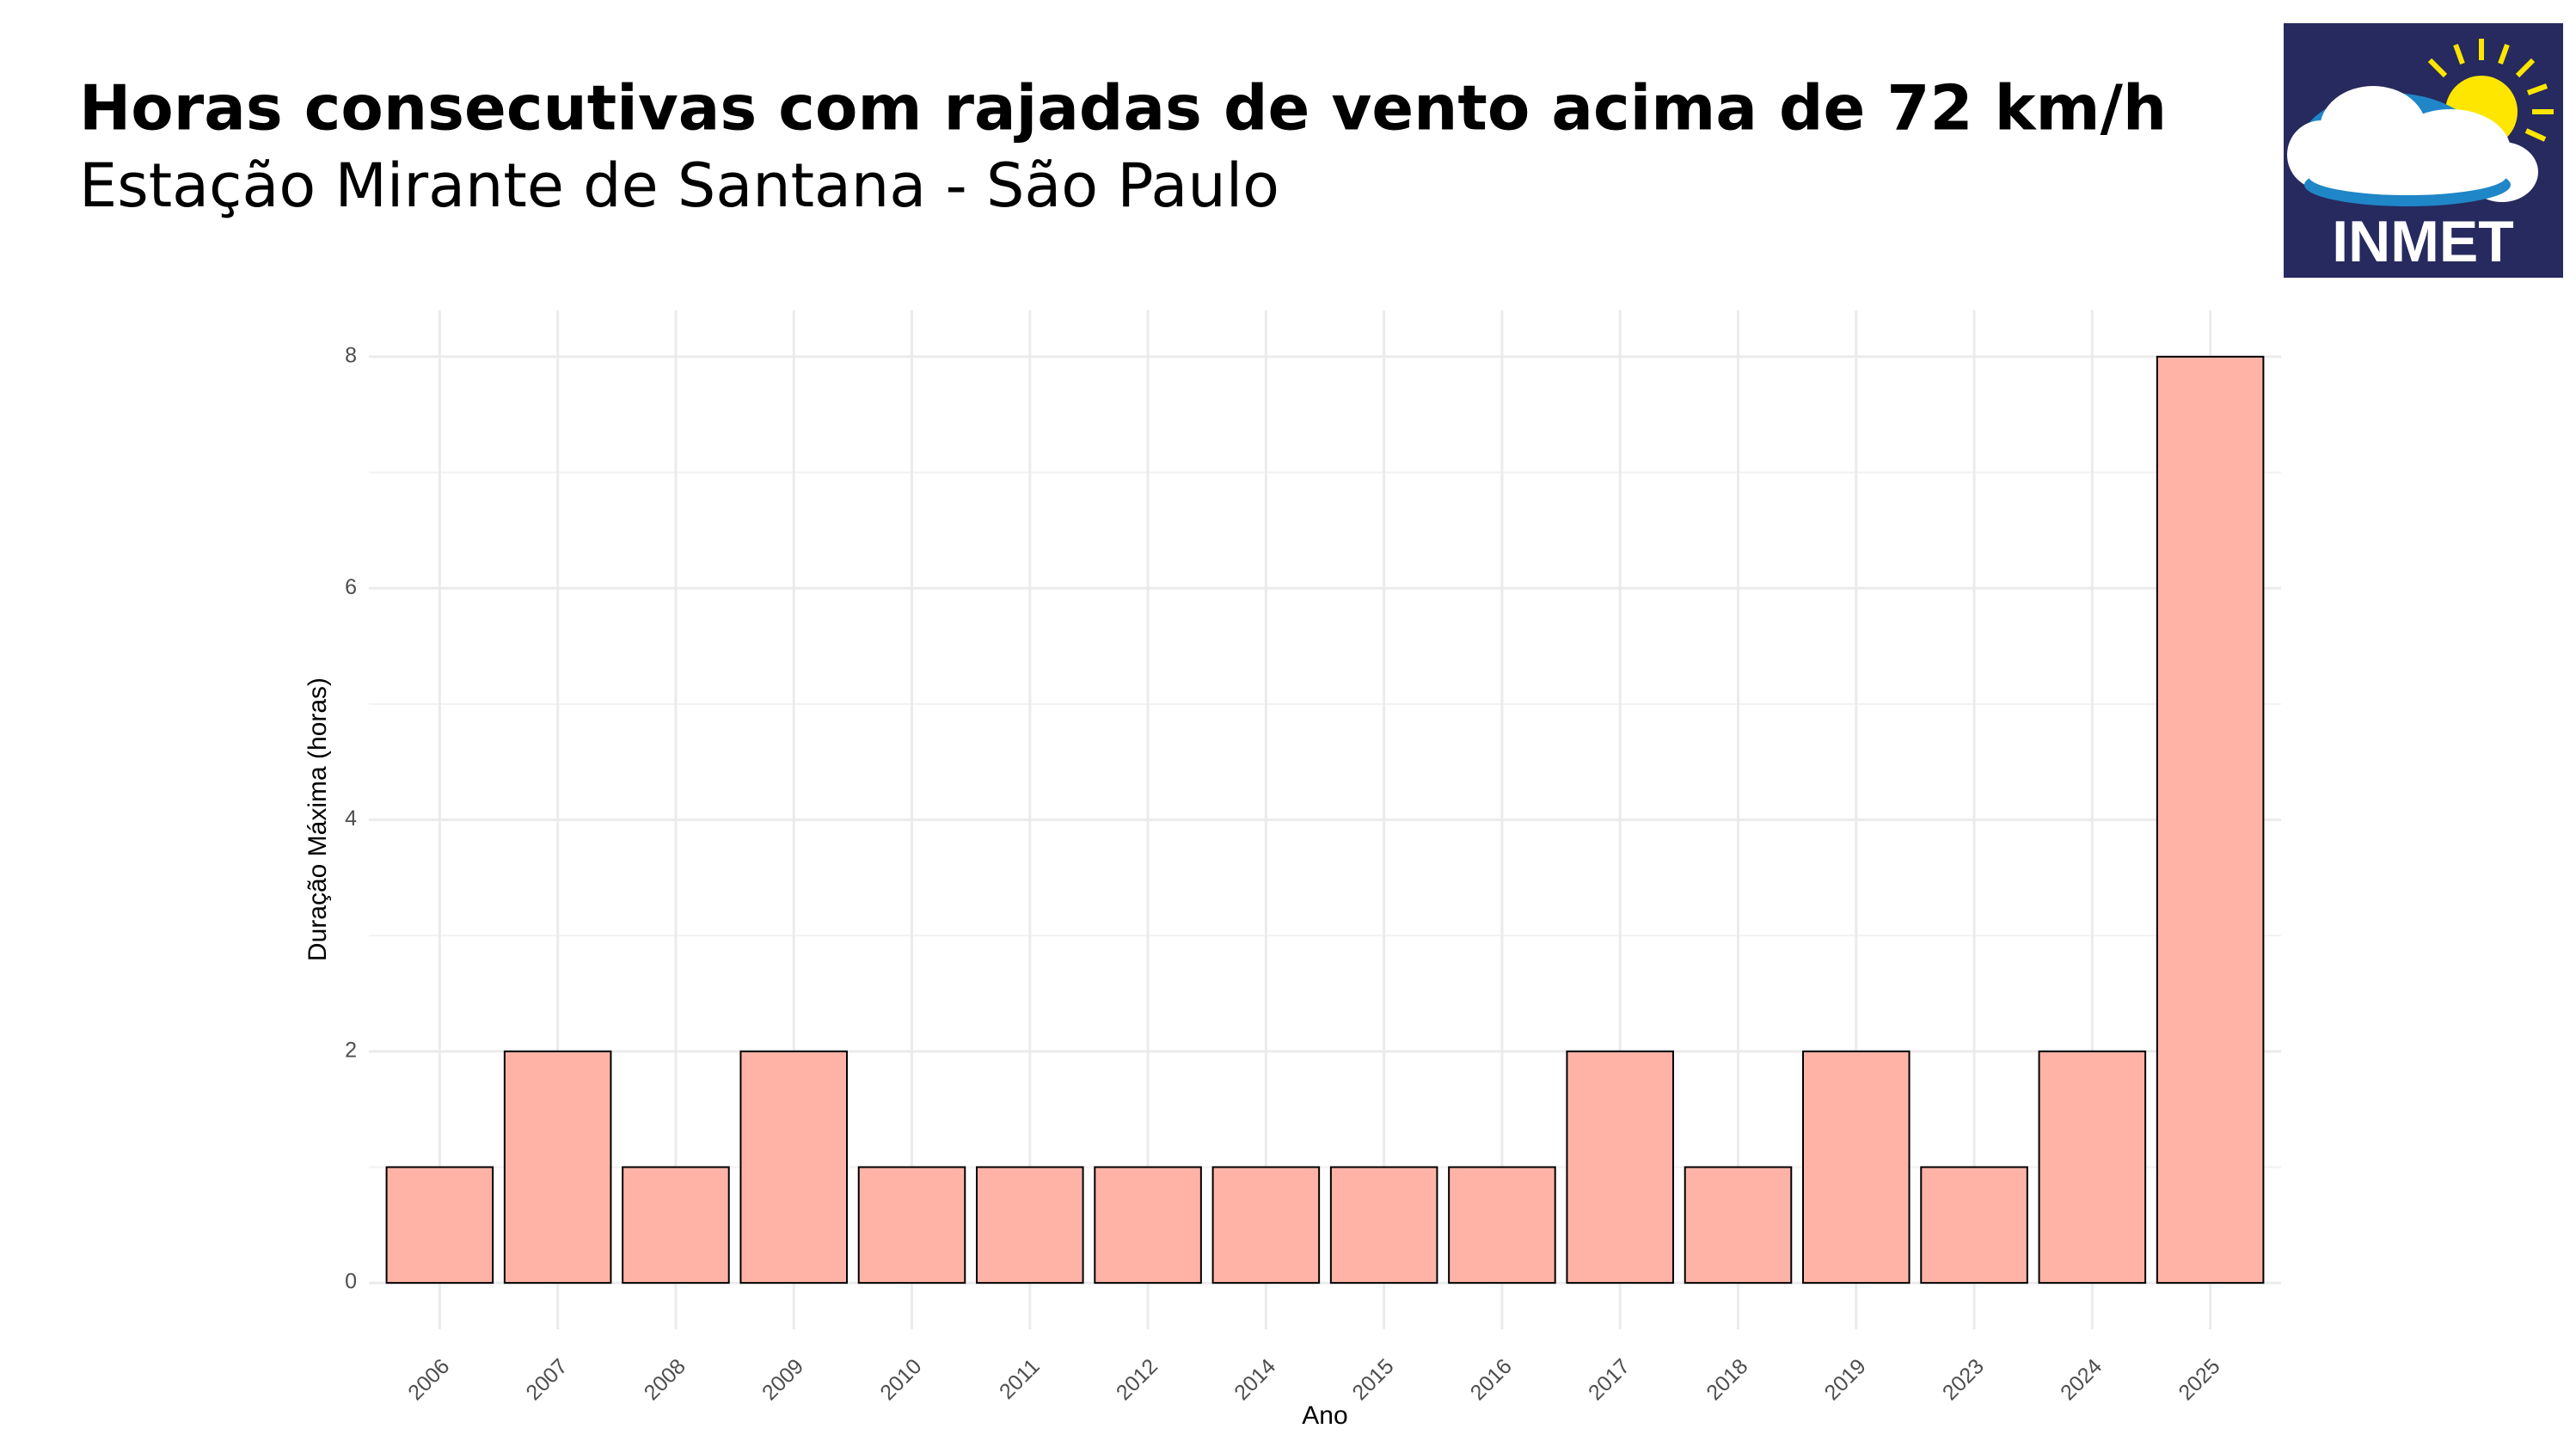 This screenshot has width=2576, height=1447. I want to click on logo: INMET, so click(2423, 150).